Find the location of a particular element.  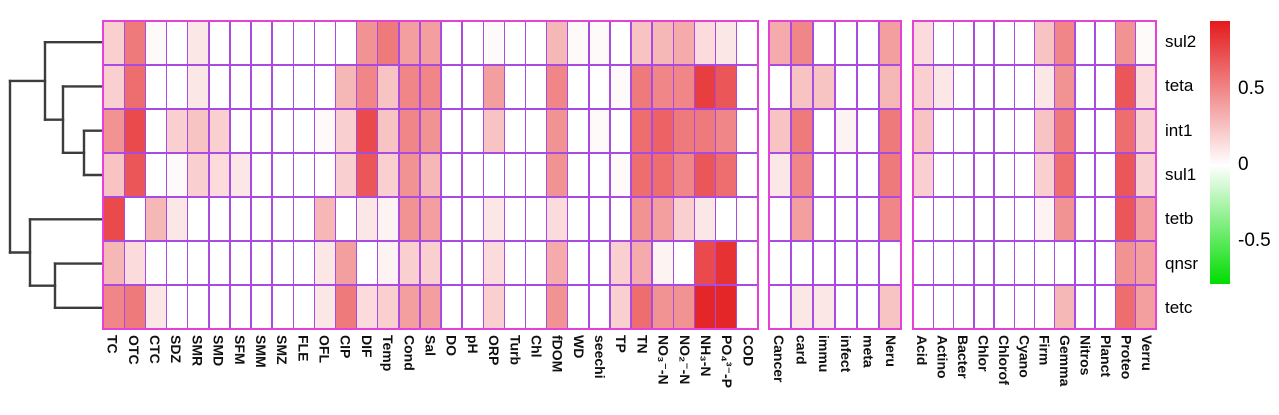

column-label-tc: TC is located at coordinates (112, 344).